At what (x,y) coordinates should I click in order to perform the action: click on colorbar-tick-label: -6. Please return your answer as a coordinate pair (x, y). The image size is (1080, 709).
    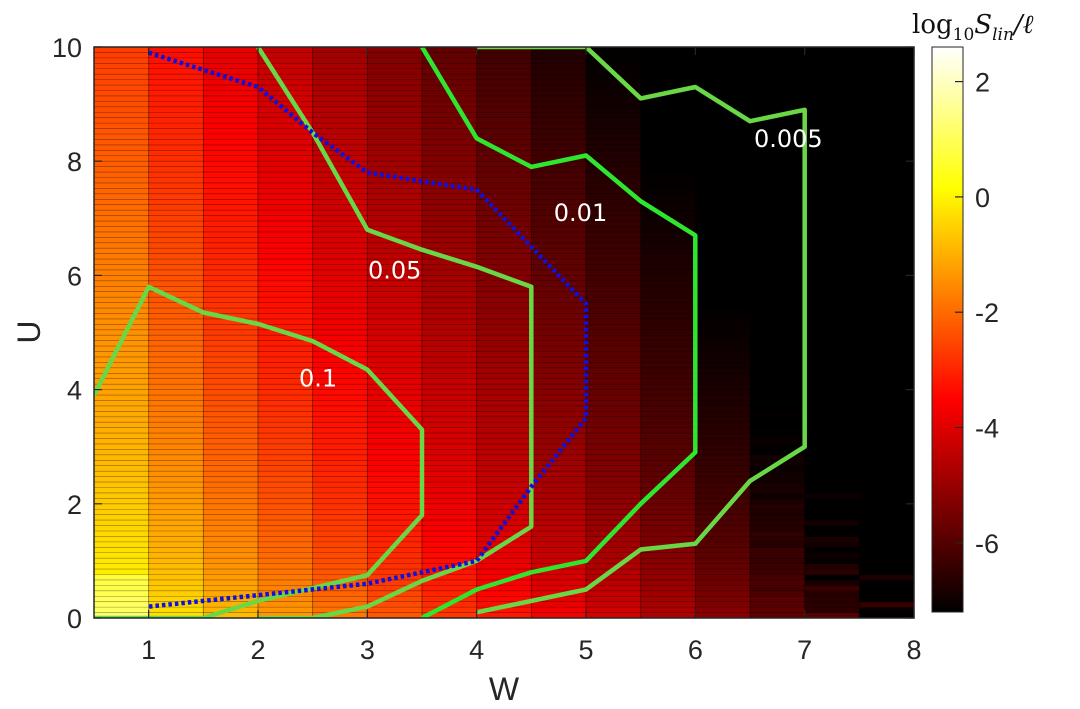
    Looking at the image, I should click on (987, 544).